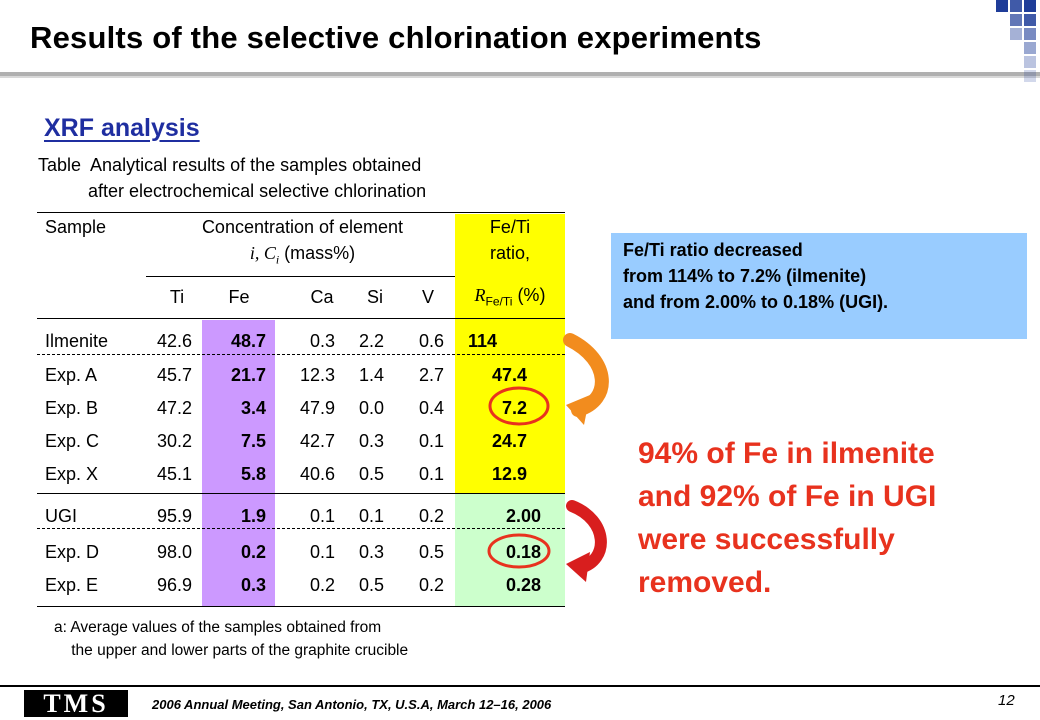  I want to click on cell-ti: 47.2, so click(174, 408).